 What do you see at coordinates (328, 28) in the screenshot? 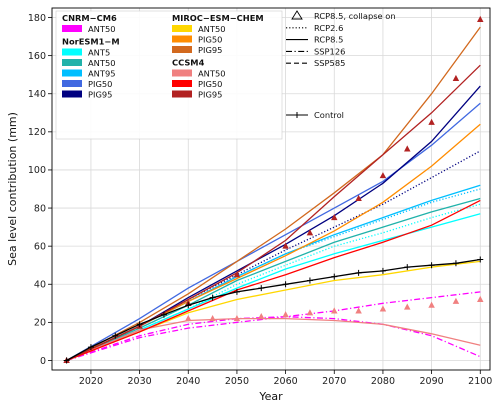
I see `legend-style-label: RCP2.6` at bounding box center [328, 28].